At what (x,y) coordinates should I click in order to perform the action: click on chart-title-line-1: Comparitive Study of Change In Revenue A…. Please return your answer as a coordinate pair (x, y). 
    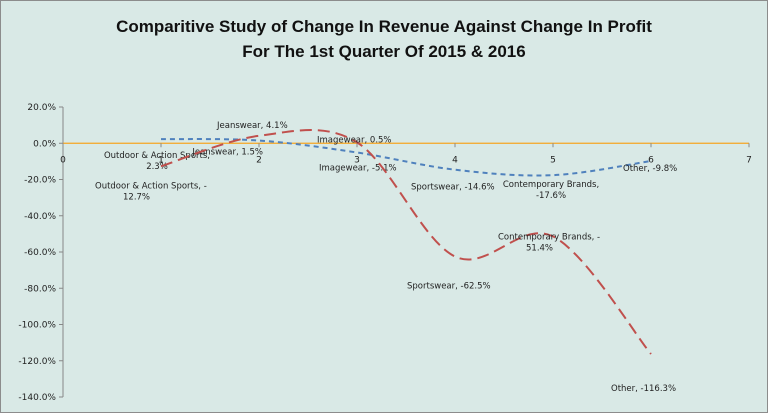
    Looking at the image, I should click on (384, 26).